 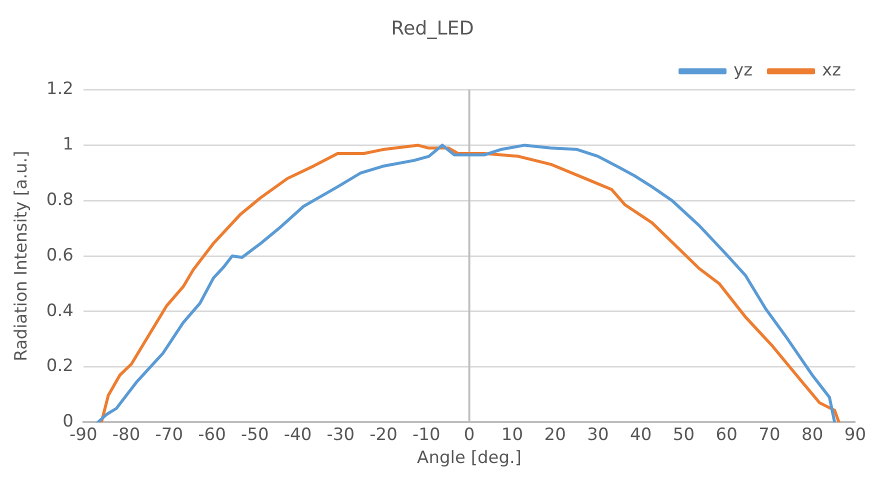 What do you see at coordinates (68, 144) in the screenshot?
I see `y-tick-label: 1` at bounding box center [68, 144].